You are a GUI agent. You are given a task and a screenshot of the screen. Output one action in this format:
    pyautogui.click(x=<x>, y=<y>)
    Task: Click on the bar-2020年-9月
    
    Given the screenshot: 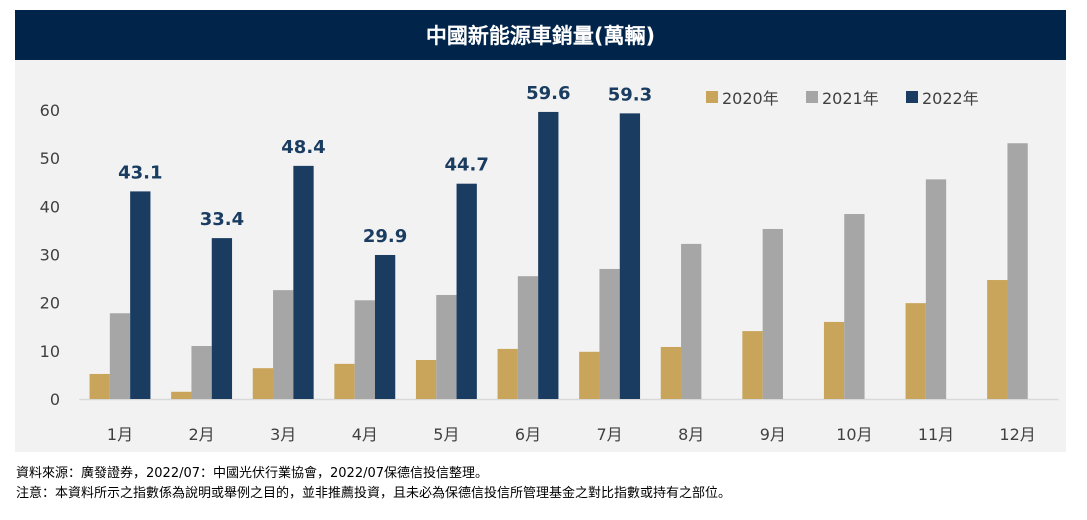 What is the action you would take?
    pyautogui.click(x=752, y=365)
    